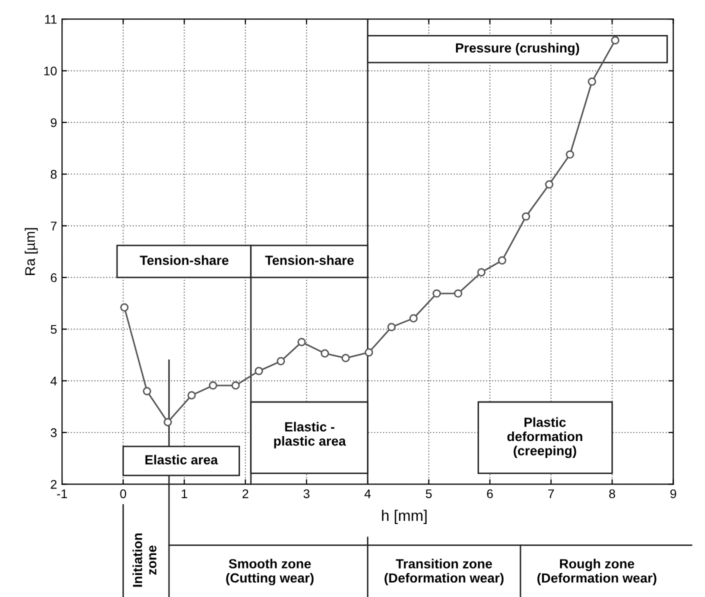  Describe the element at coordinates (270, 572) in the screenshot. I see `text: Smooth zone (Cutting wear)` at that location.